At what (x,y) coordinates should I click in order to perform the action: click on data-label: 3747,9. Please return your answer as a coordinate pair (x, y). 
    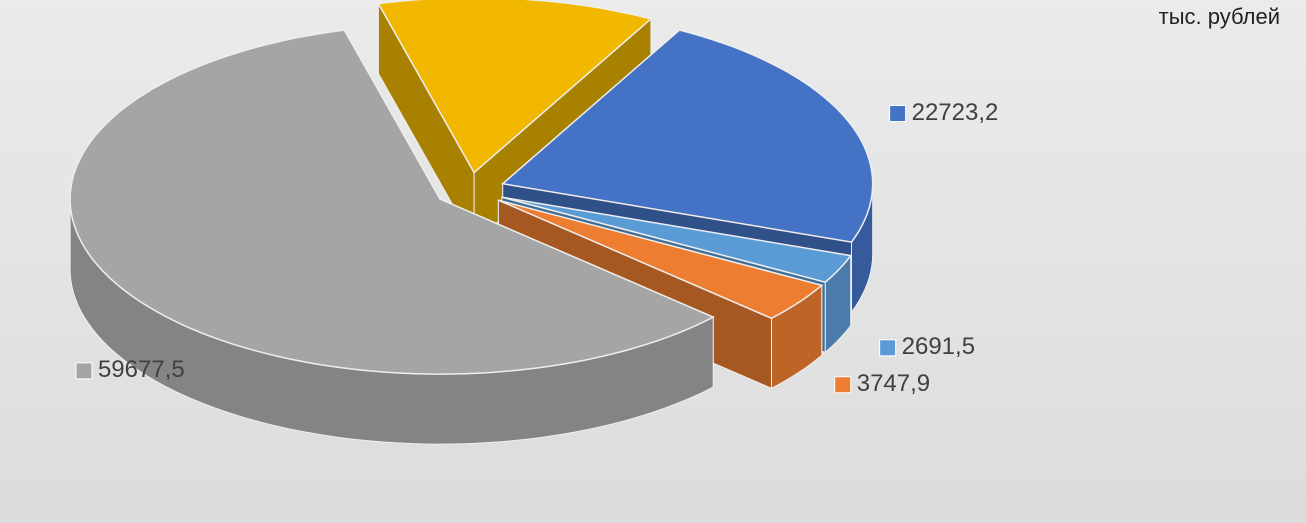
    Looking at the image, I should click on (893, 383).